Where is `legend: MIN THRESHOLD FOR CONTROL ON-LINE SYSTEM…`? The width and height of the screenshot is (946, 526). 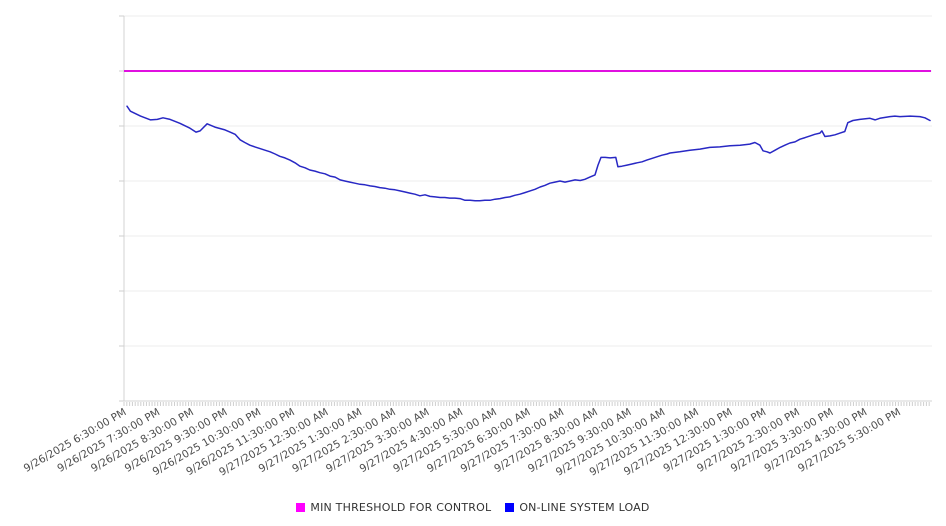
legend: MIN THRESHOLD FOR CONTROL ON-LINE SYSTEM… is located at coordinates (473, 507).